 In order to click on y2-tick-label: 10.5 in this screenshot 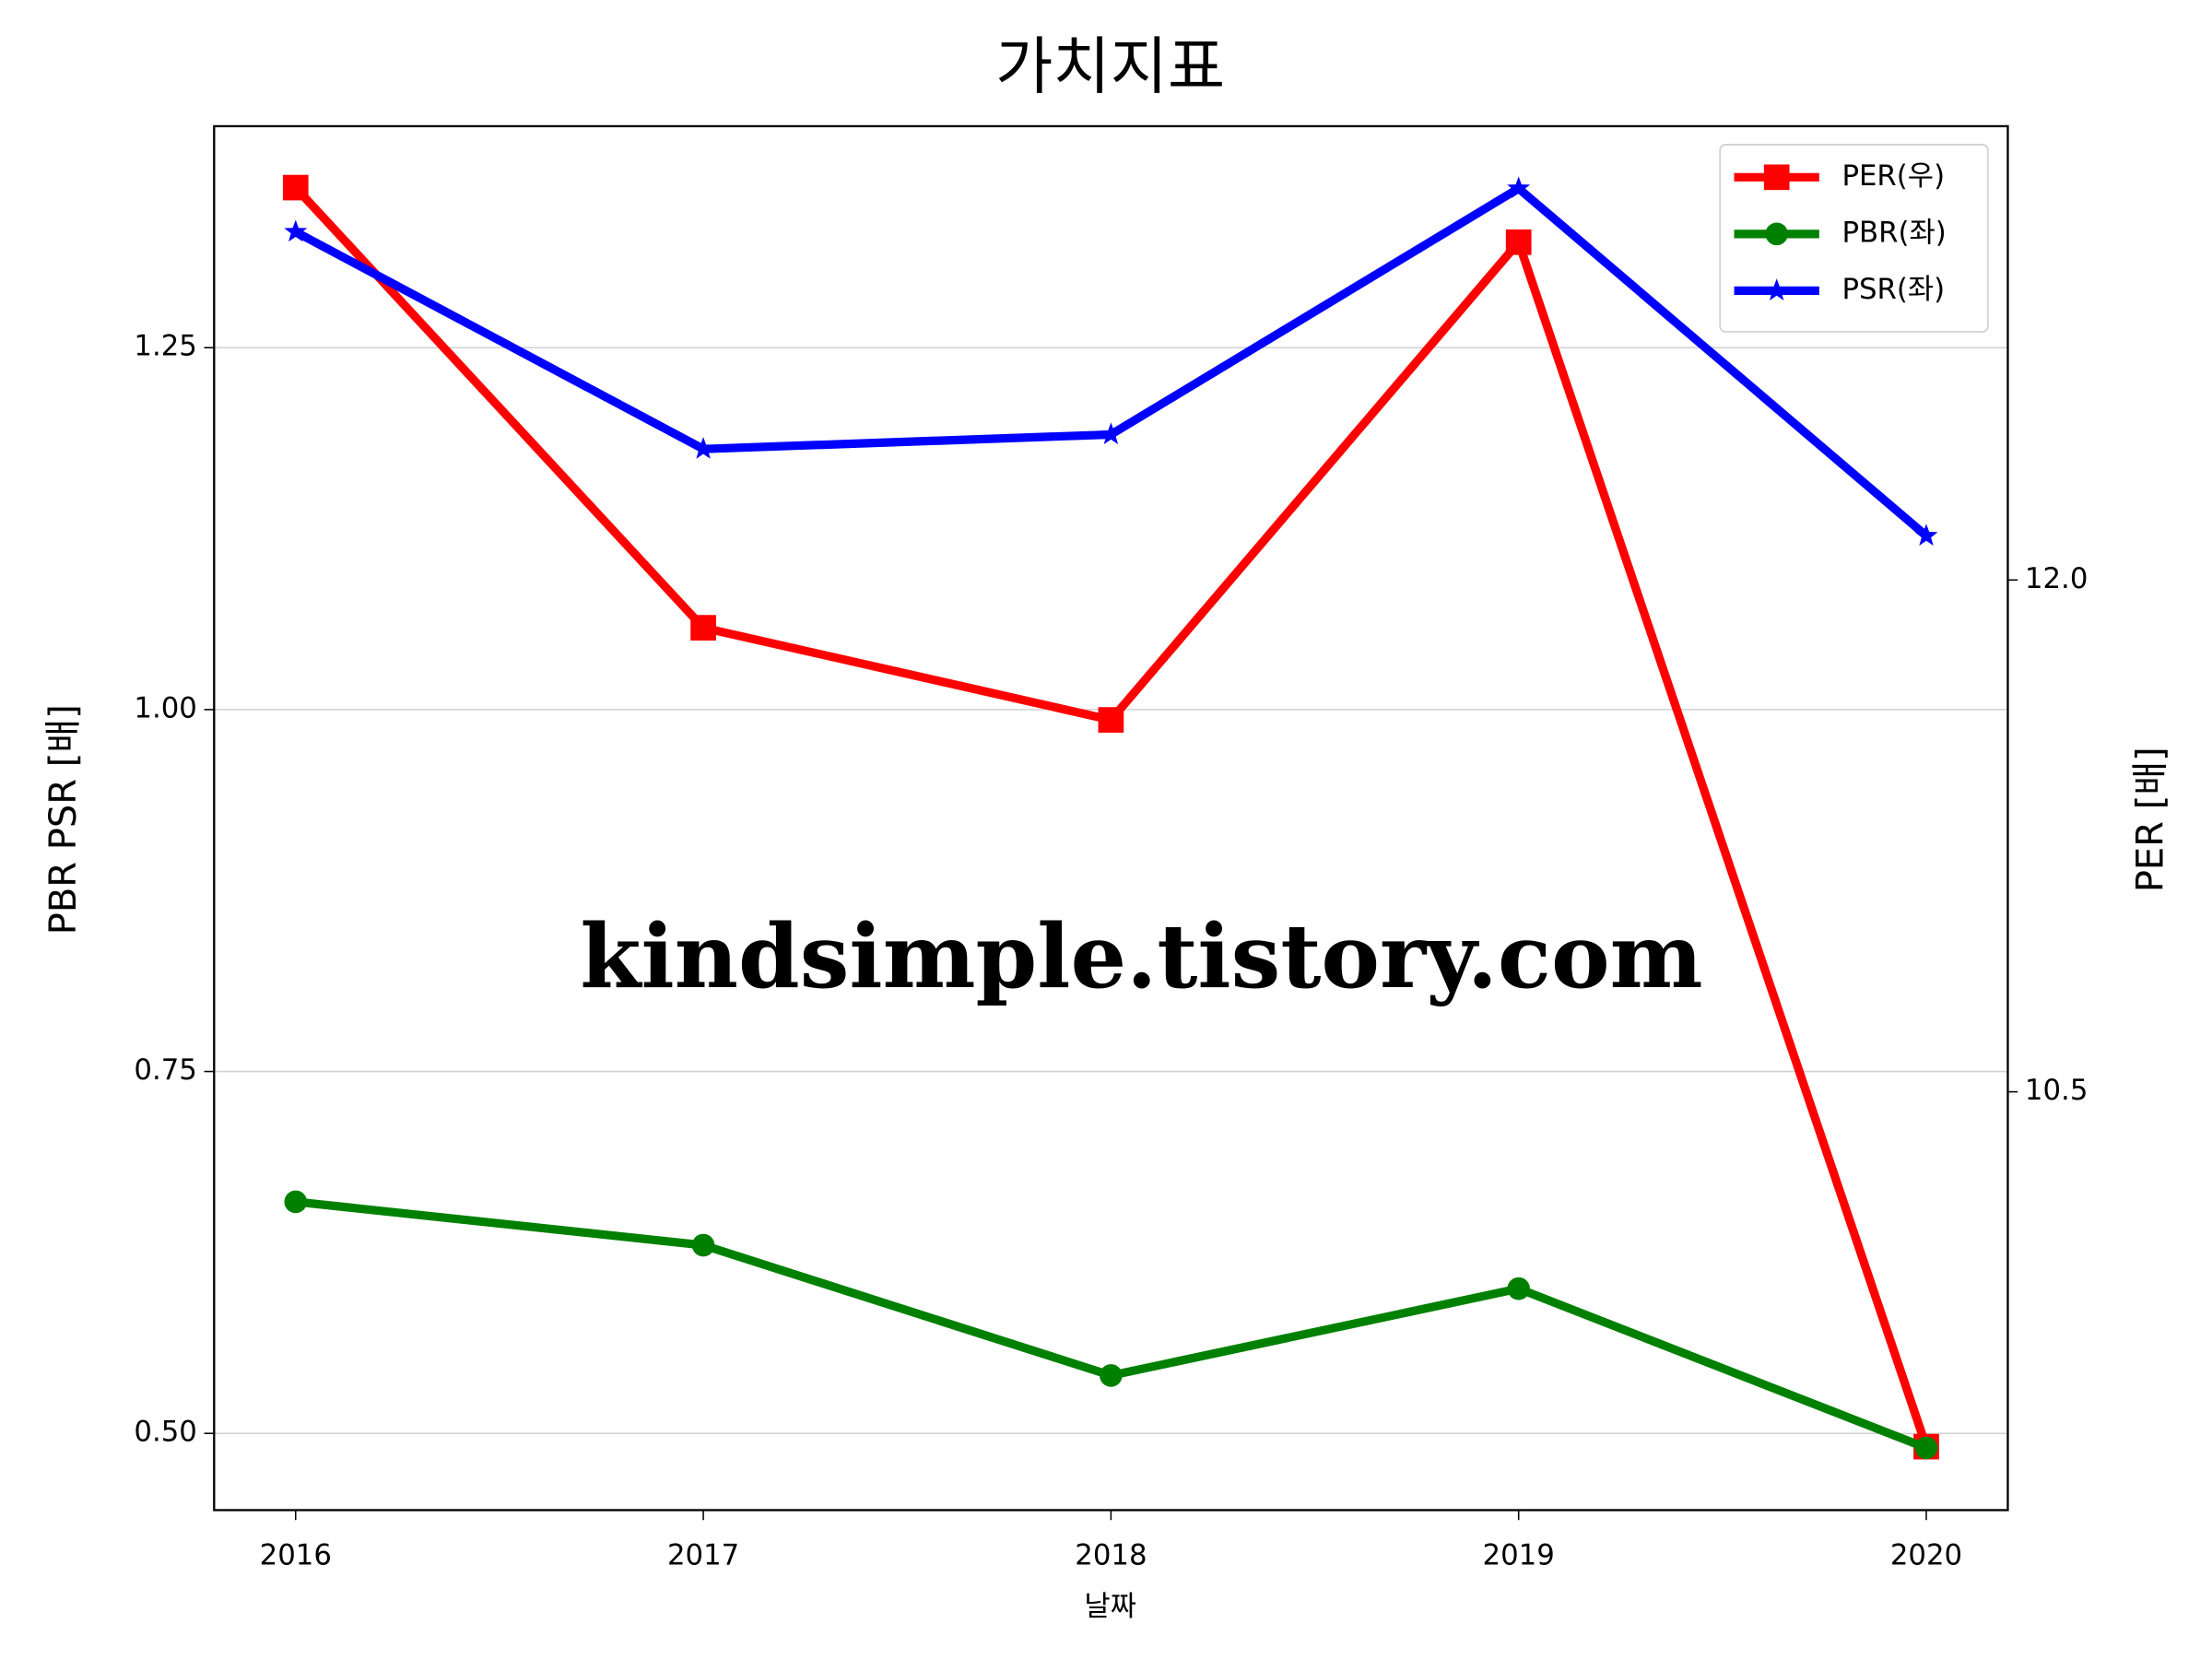, I will do `click(2056, 1090)`.